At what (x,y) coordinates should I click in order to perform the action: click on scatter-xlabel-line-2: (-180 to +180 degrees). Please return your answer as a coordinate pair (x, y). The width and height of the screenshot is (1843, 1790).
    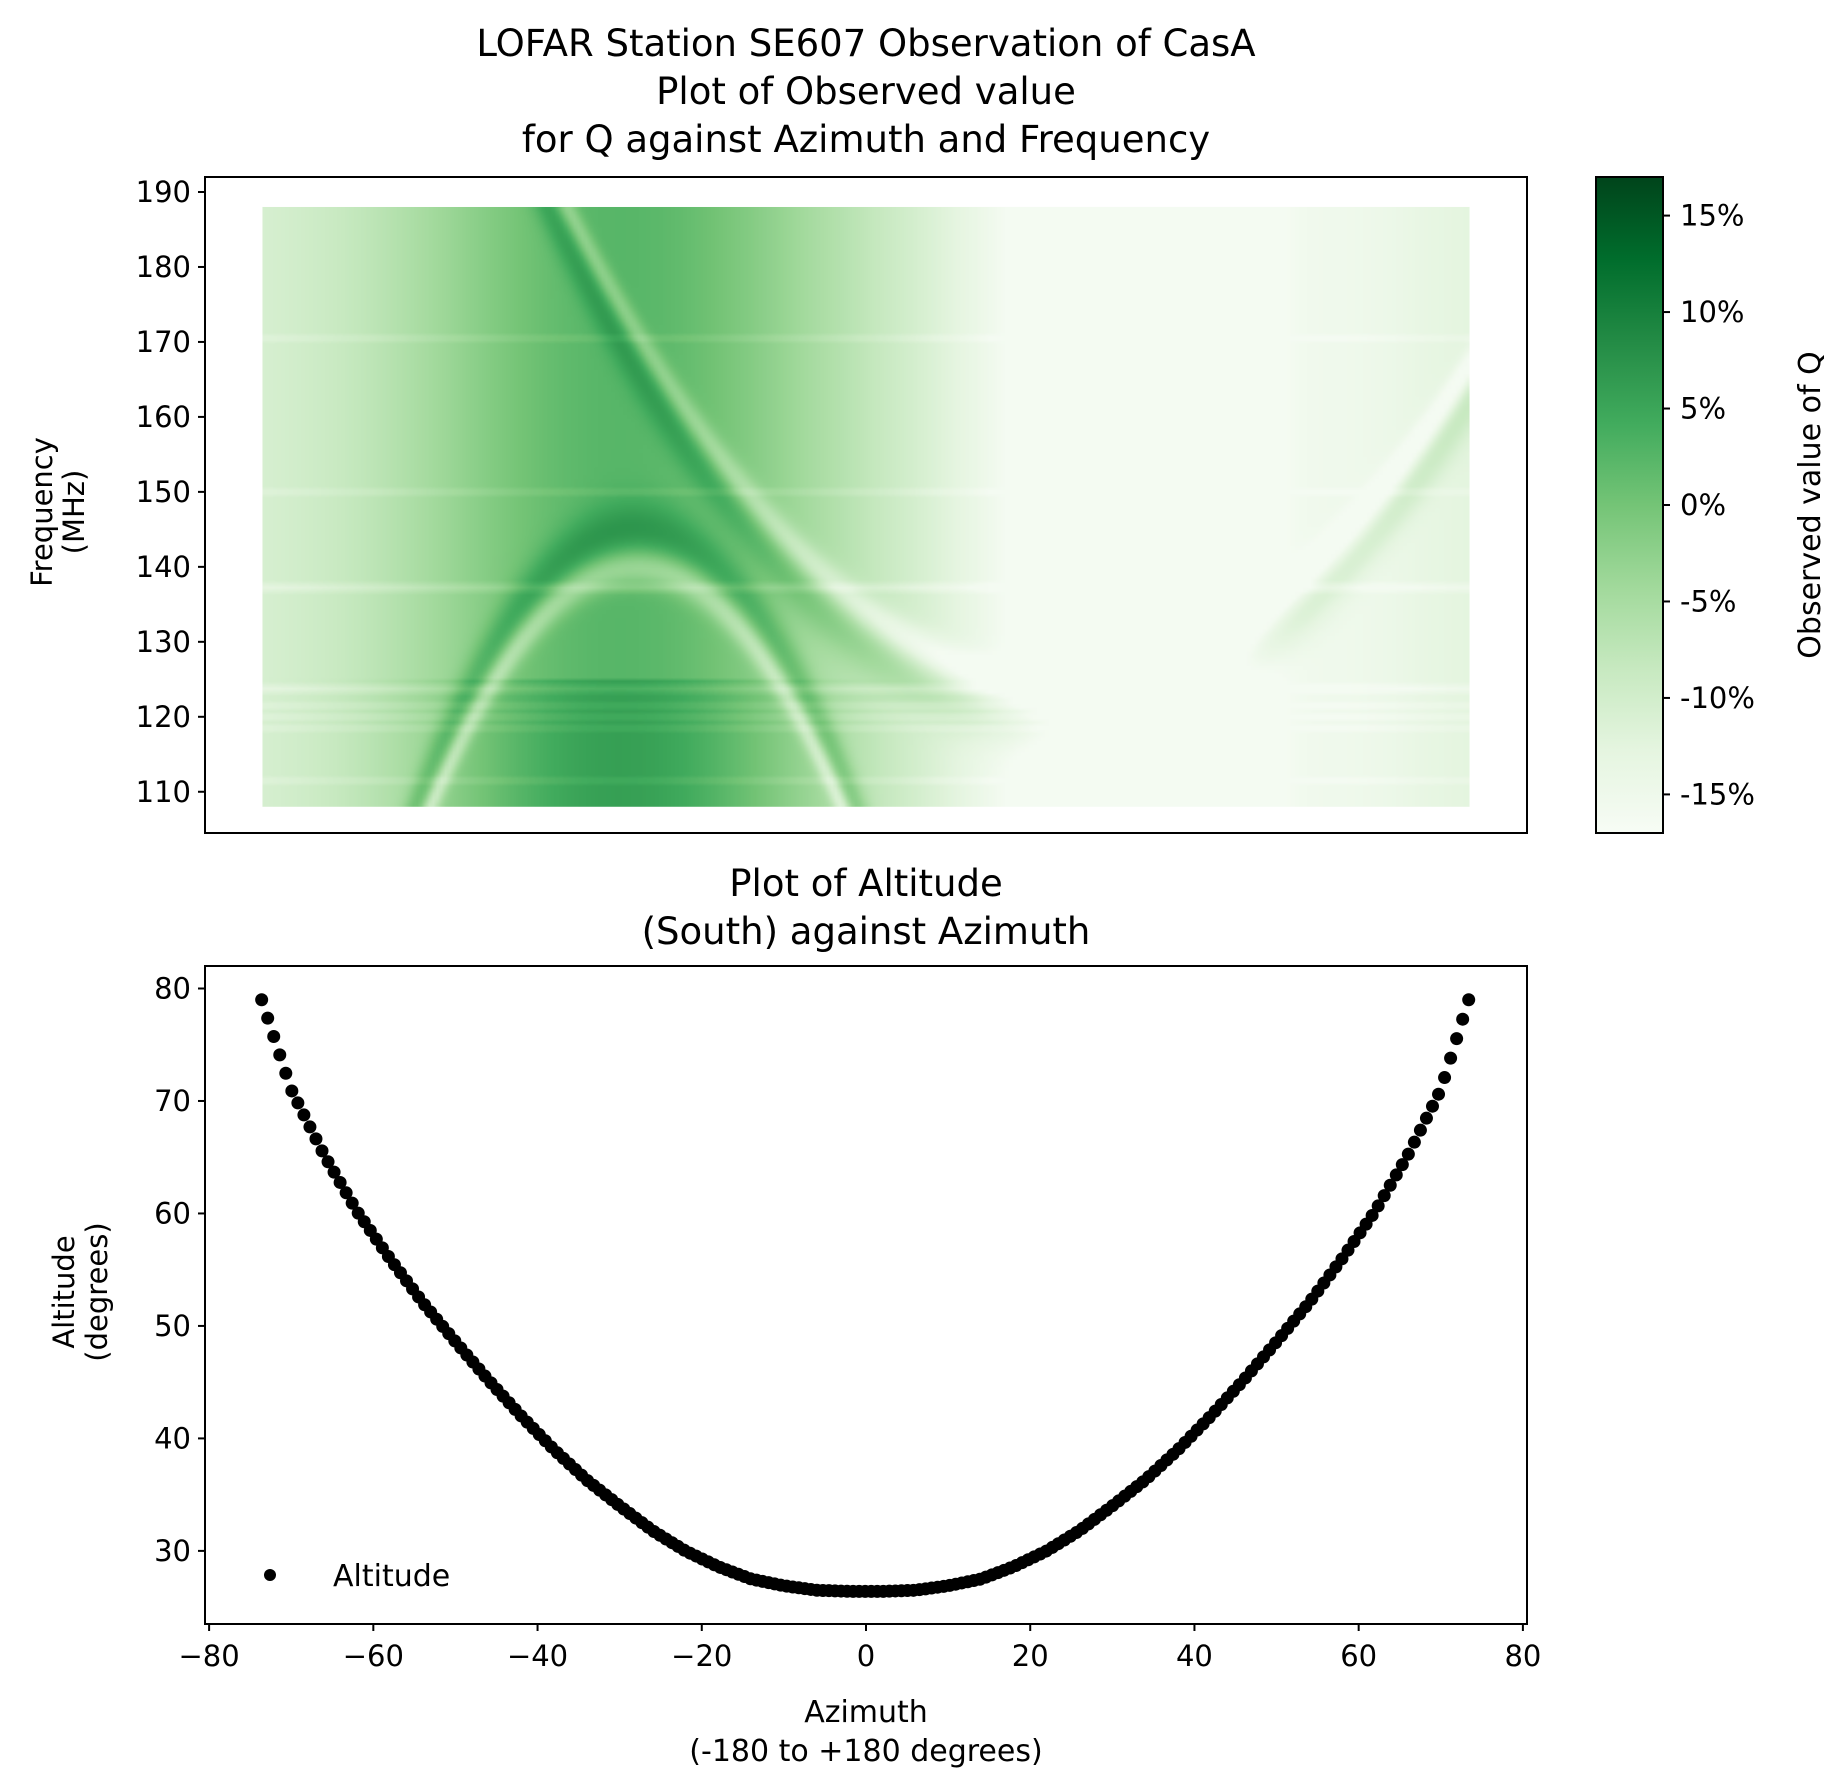
    Looking at the image, I should click on (865, 1751).